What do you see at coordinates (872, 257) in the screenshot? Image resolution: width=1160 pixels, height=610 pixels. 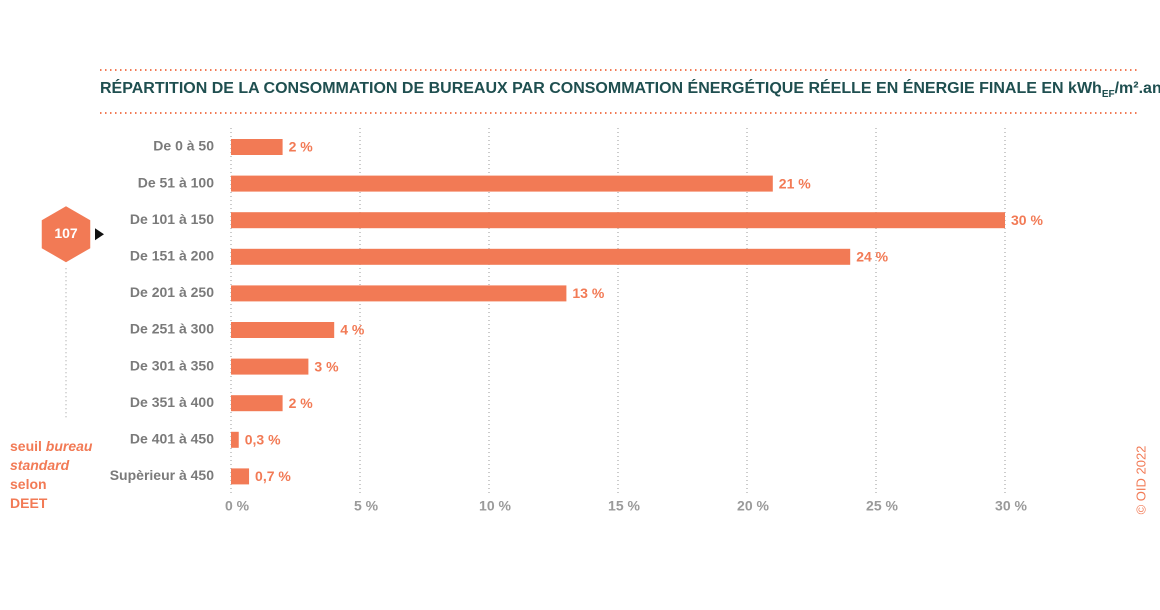 I see `value-label: 24 %` at bounding box center [872, 257].